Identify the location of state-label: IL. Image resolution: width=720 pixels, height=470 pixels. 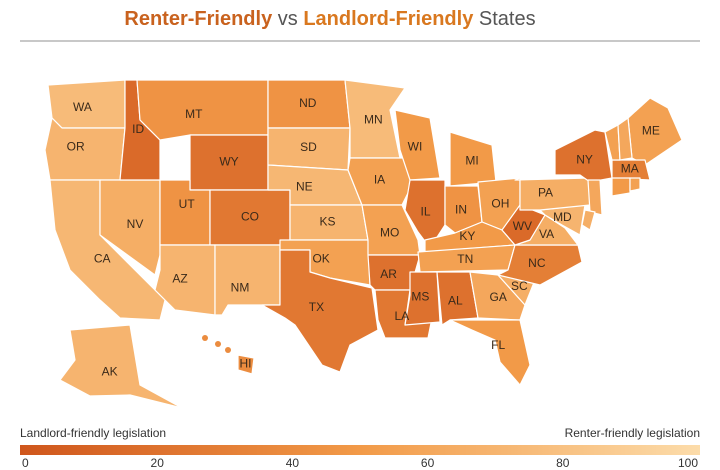
(425, 212).